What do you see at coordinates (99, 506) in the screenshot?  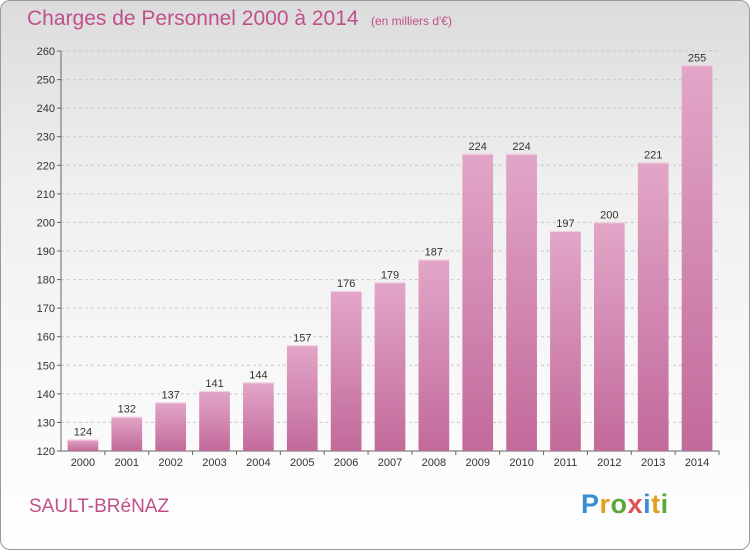 I see `city-name: SAULT-BRéNAZ` at bounding box center [99, 506].